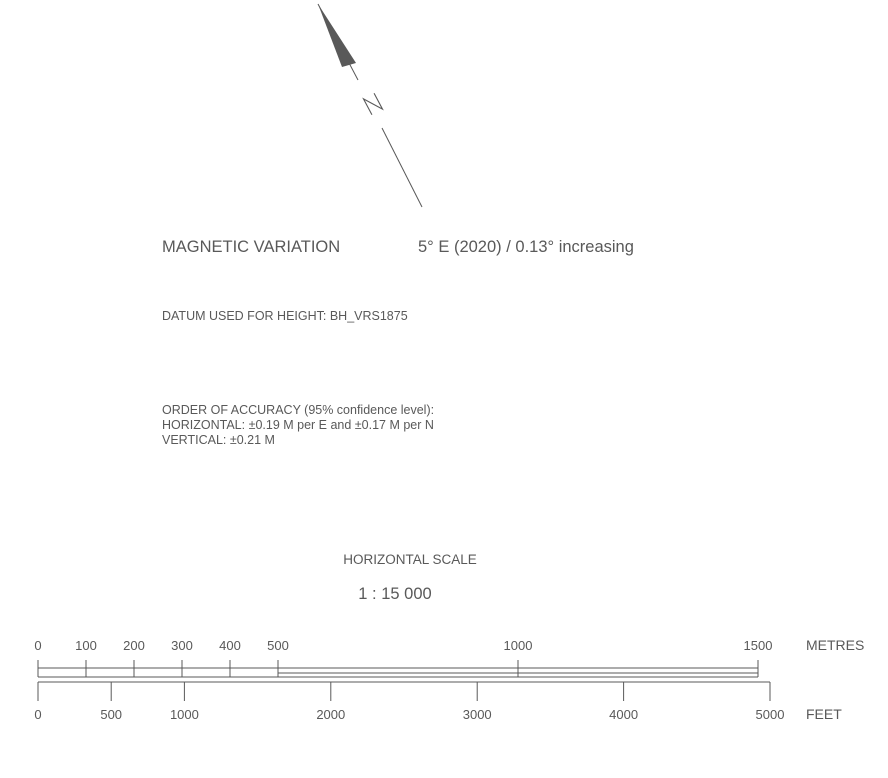 The image size is (888, 778). What do you see at coordinates (218, 440) in the screenshot?
I see `accuracy-vertical: VERTICAL: ±0.21 M` at bounding box center [218, 440].